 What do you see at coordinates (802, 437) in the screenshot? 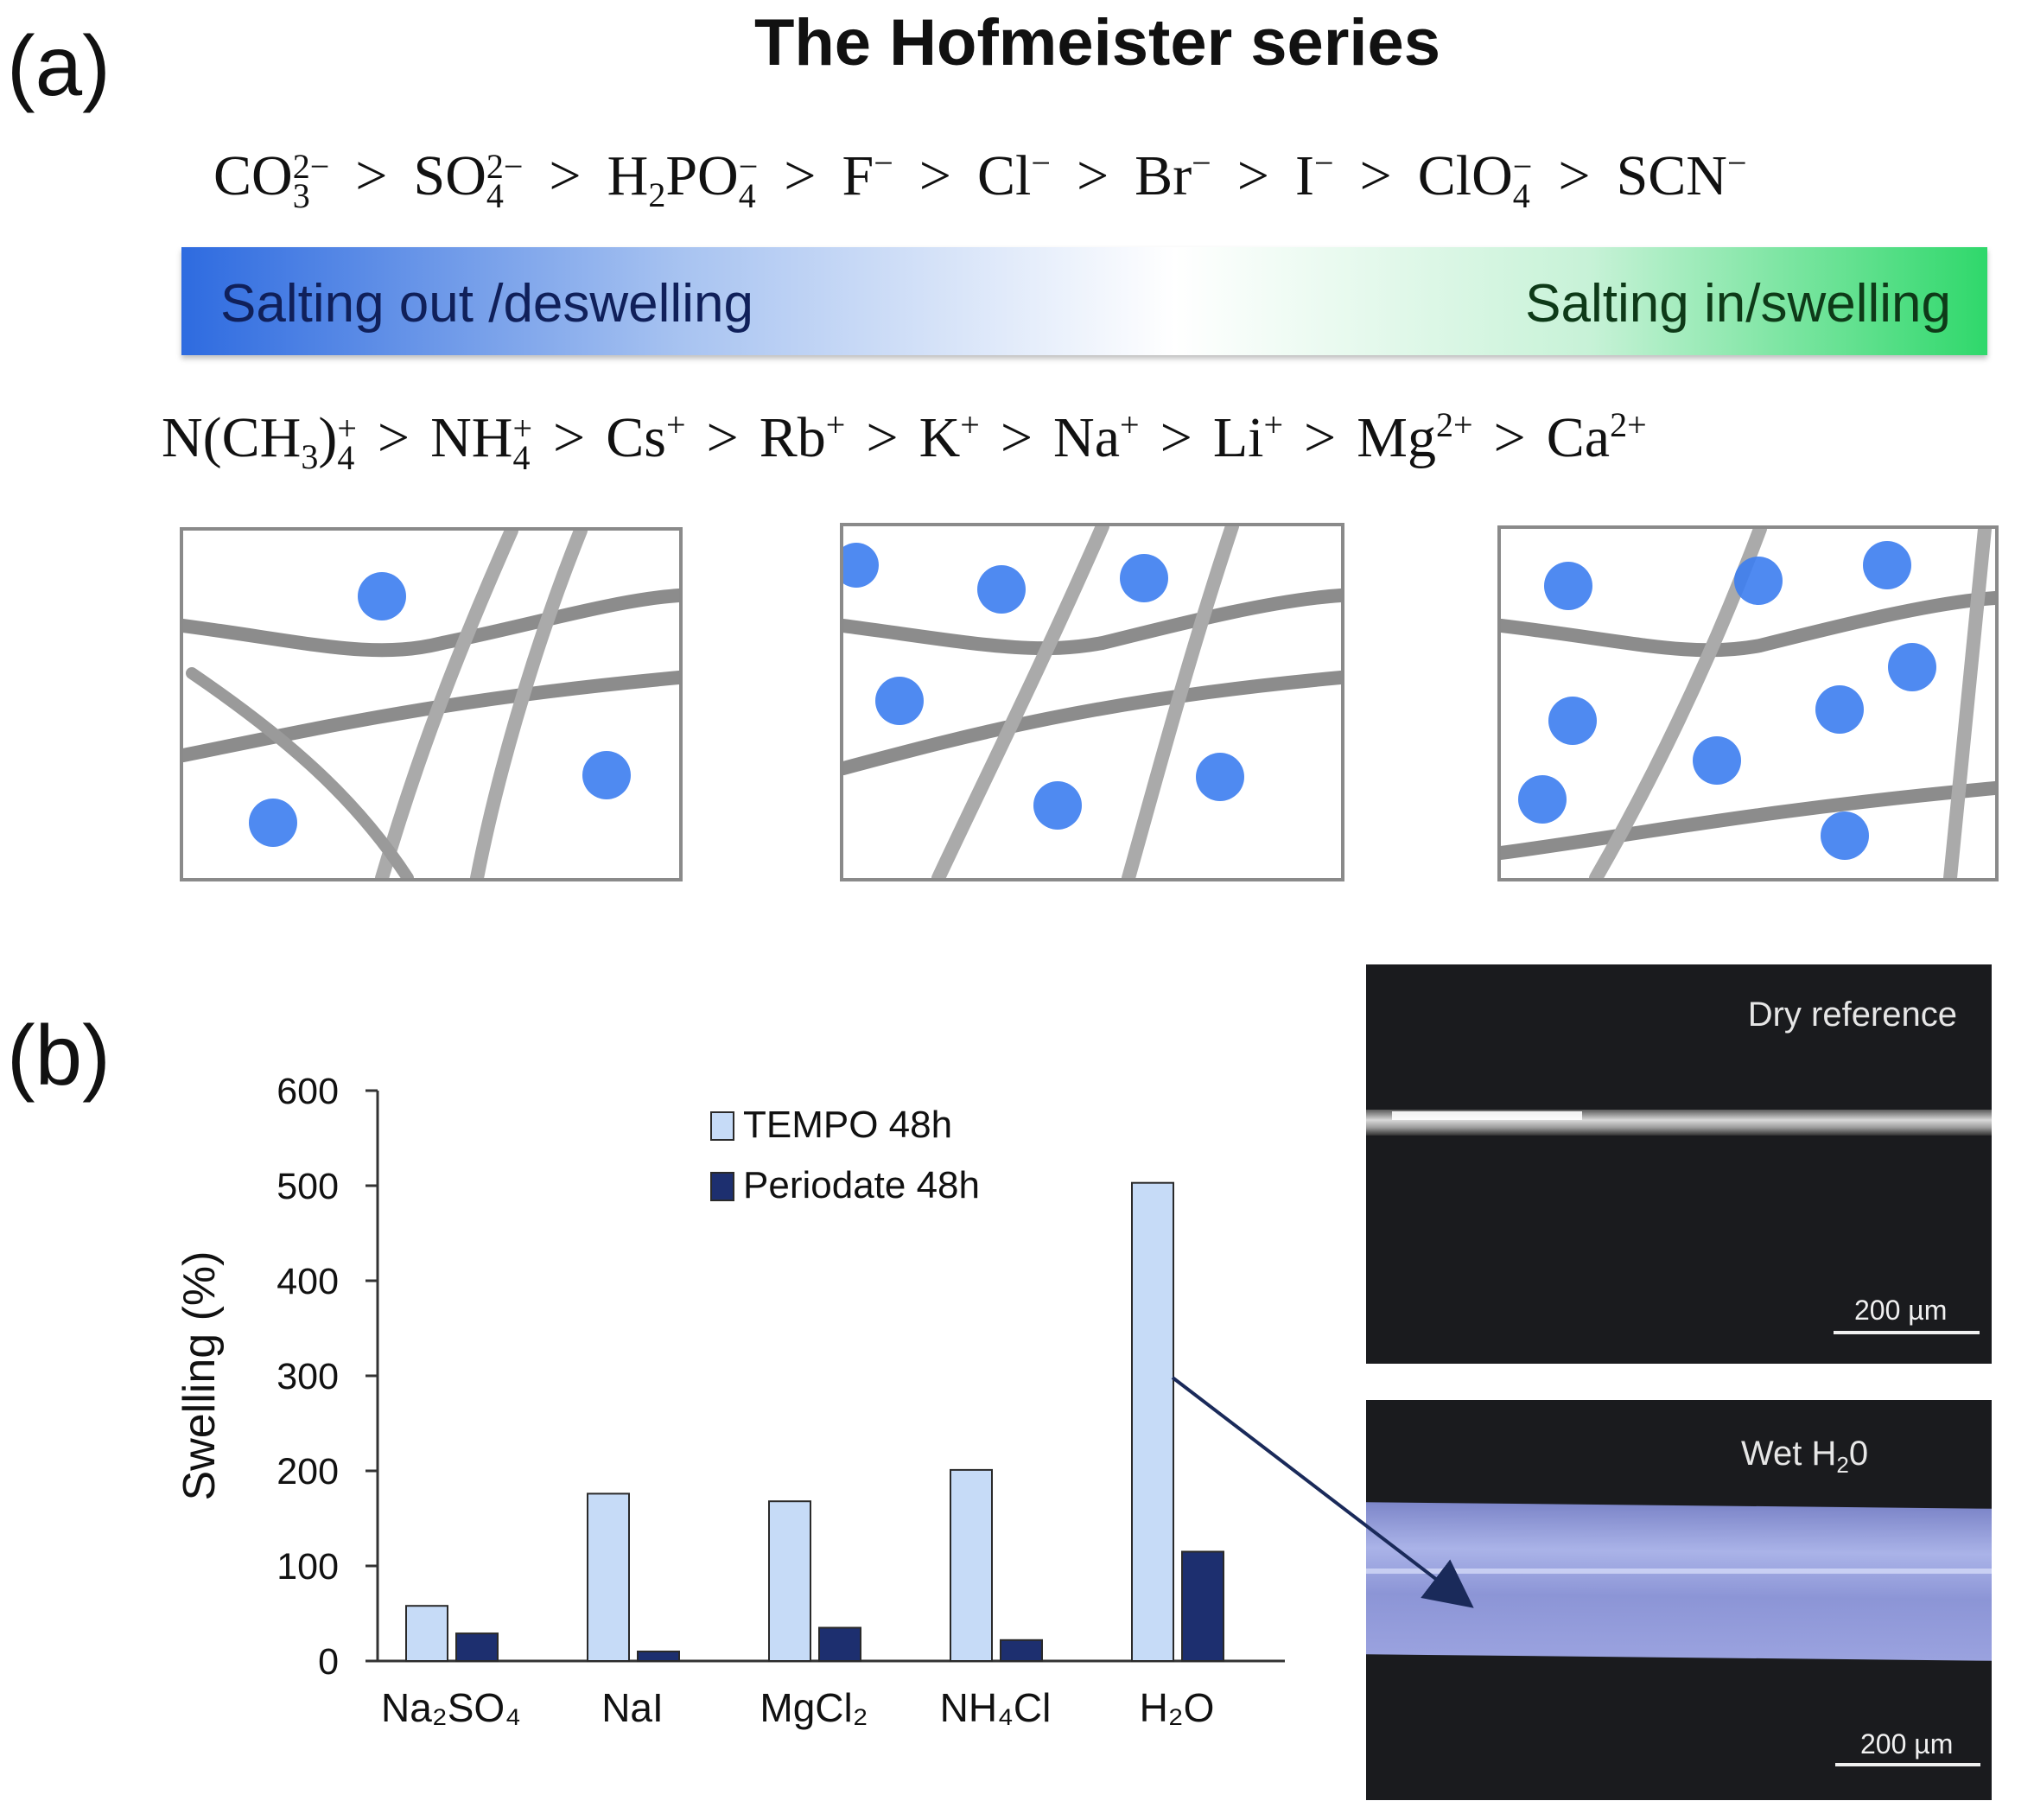
I see `cation-ion: Rb+` at bounding box center [802, 437].